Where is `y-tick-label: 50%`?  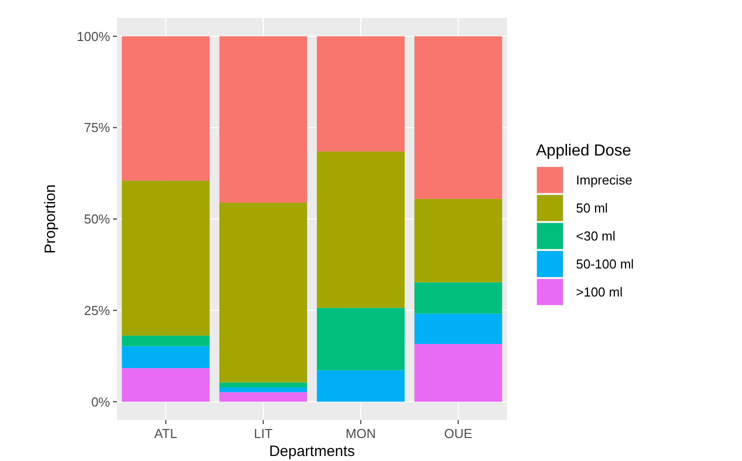
y-tick-label: 50% is located at coordinates (97, 219).